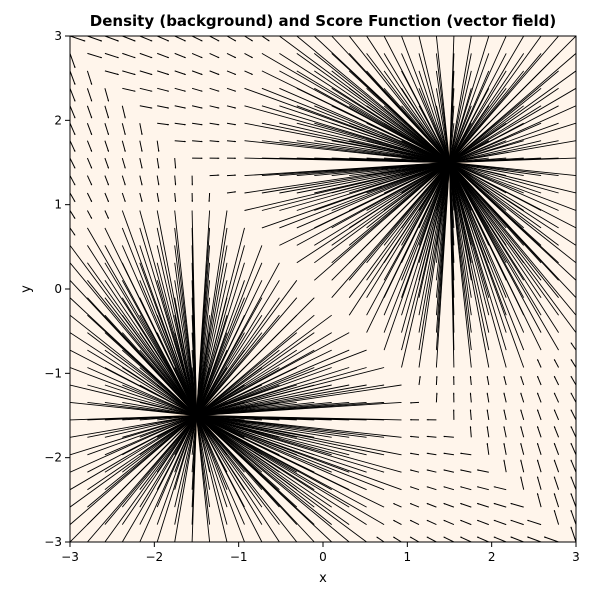 This screenshot has width=600, height=600. What do you see at coordinates (239, 557) in the screenshot?
I see `x-tick-label: −1` at bounding box center [239, 557].